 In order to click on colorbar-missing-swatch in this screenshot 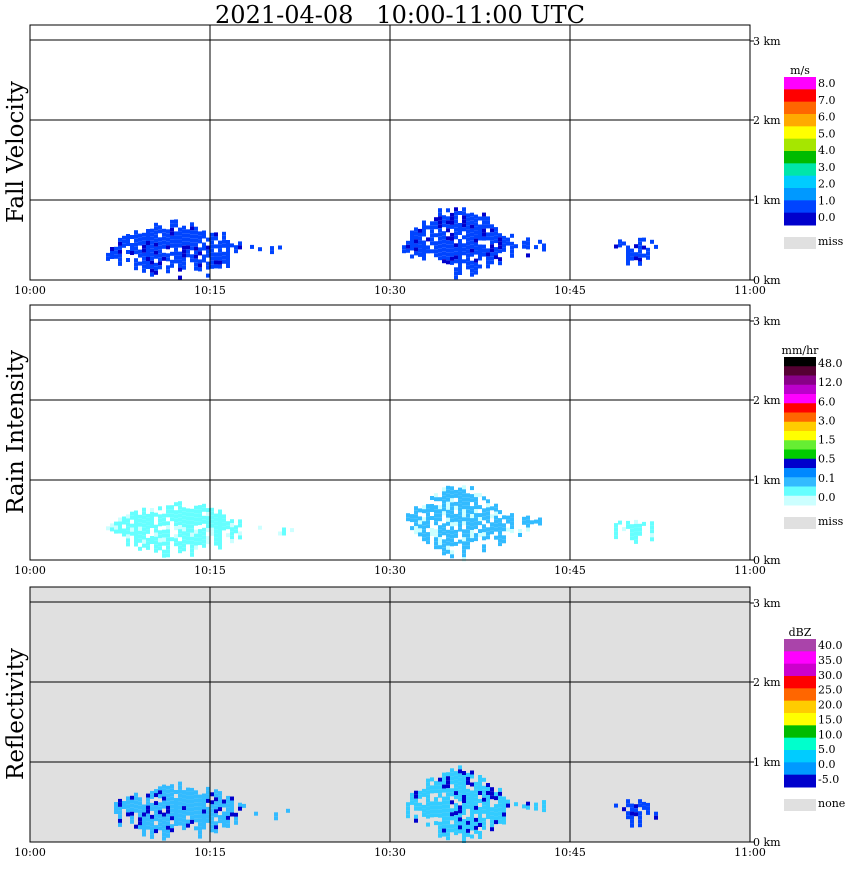, I will do `click(800, 243)`.